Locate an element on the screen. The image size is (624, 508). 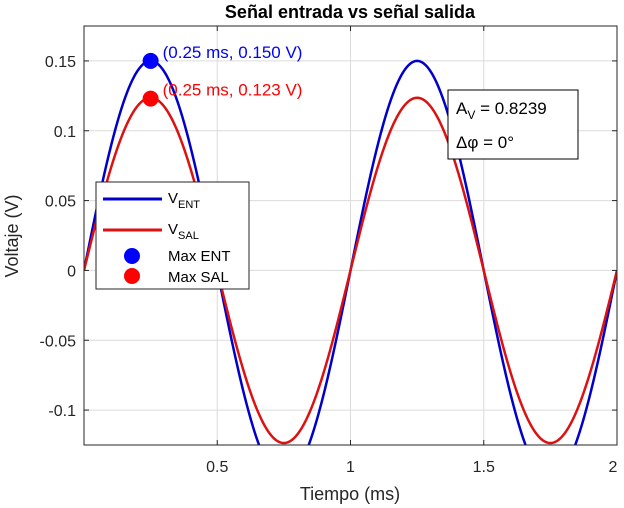
max-label-ent: (0.25 ms, 0.150 V) is located at coordinates (233, 52).